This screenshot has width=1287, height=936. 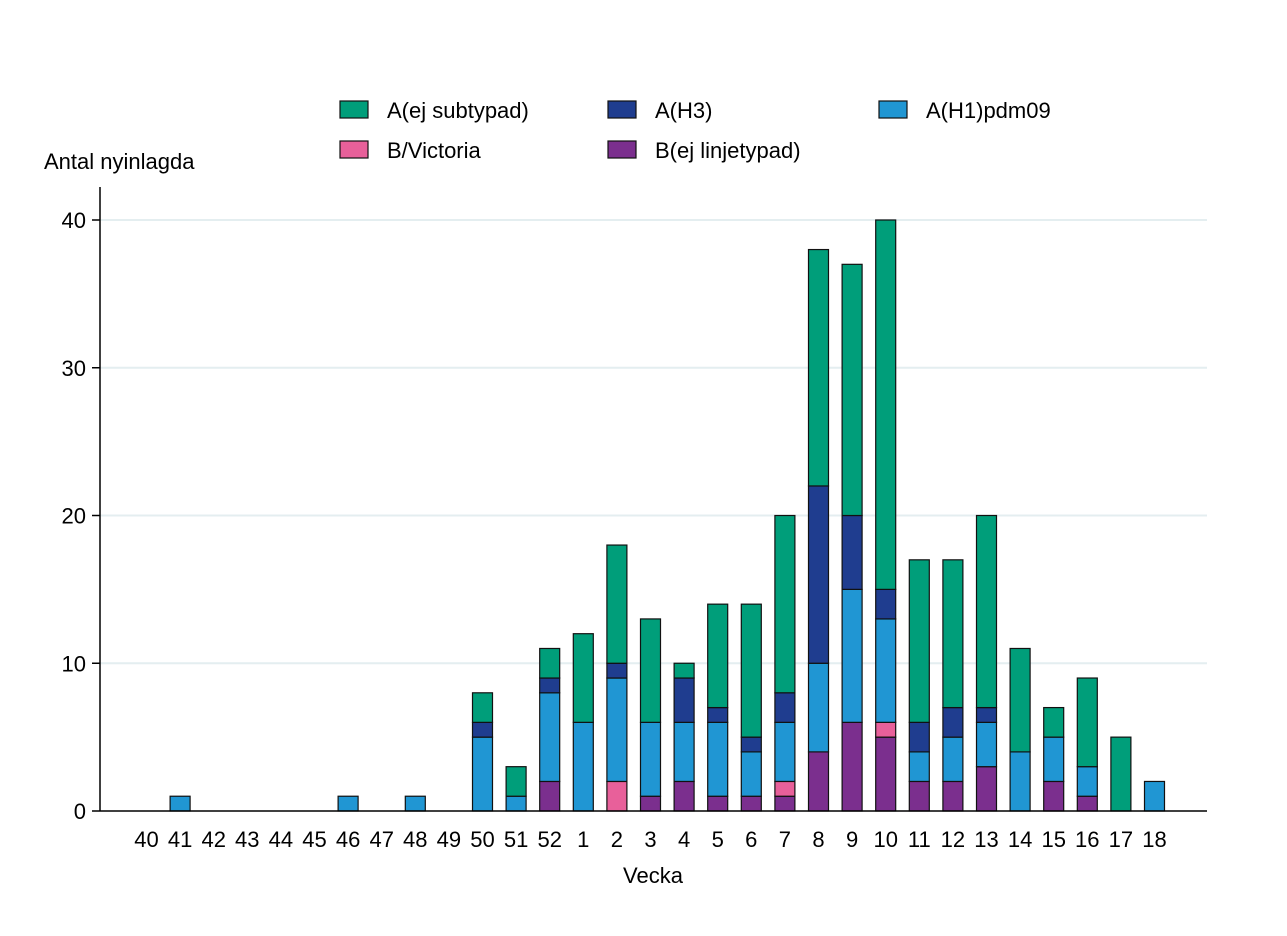 What do you see at coordinates (119, 161) in the screenshot?
I see `y-axis-title: Antal nyinlagda` at bounding box center [119, 161].